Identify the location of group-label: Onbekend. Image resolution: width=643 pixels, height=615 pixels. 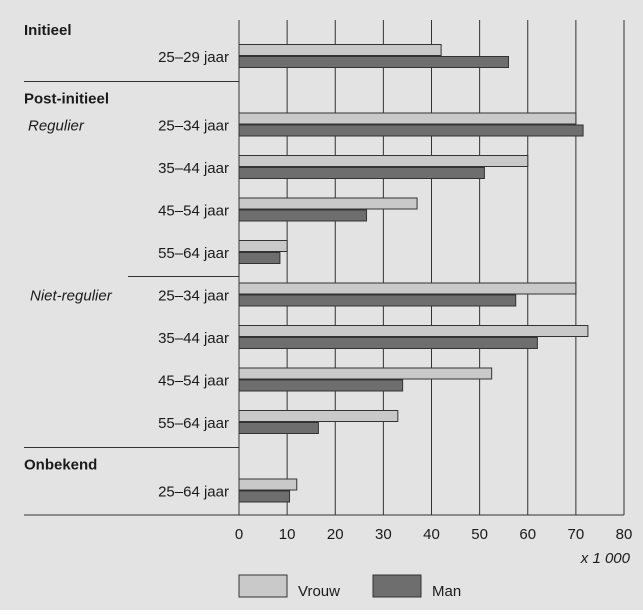
(60, 465).